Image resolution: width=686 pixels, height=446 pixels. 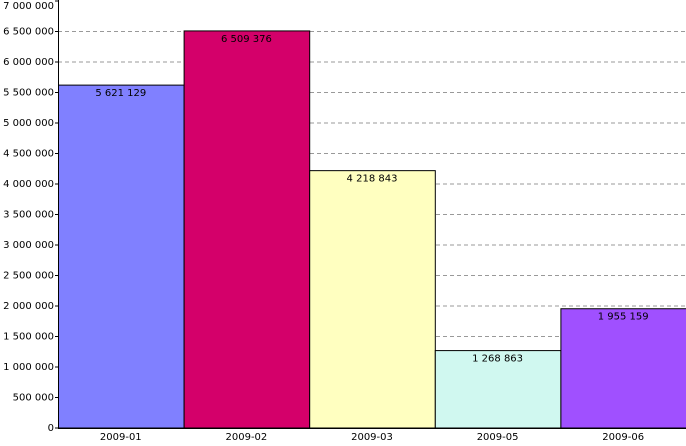 What do you see at coordinates (28, 123) in the screenshot?
I see `y-tick-label: 5 000 000` at bounding box center [28, 123].